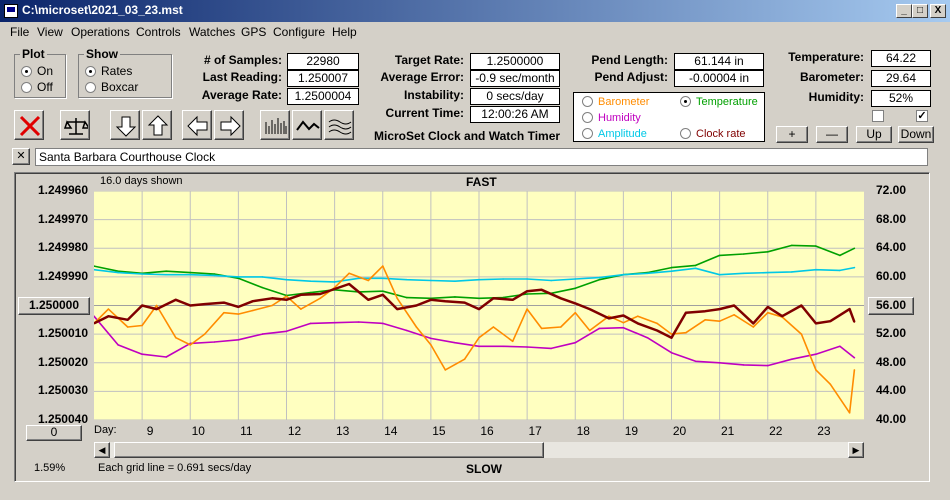 This screenshot has height=500, width=950. I want to click on balance-scale-icon, so click(76, 126).